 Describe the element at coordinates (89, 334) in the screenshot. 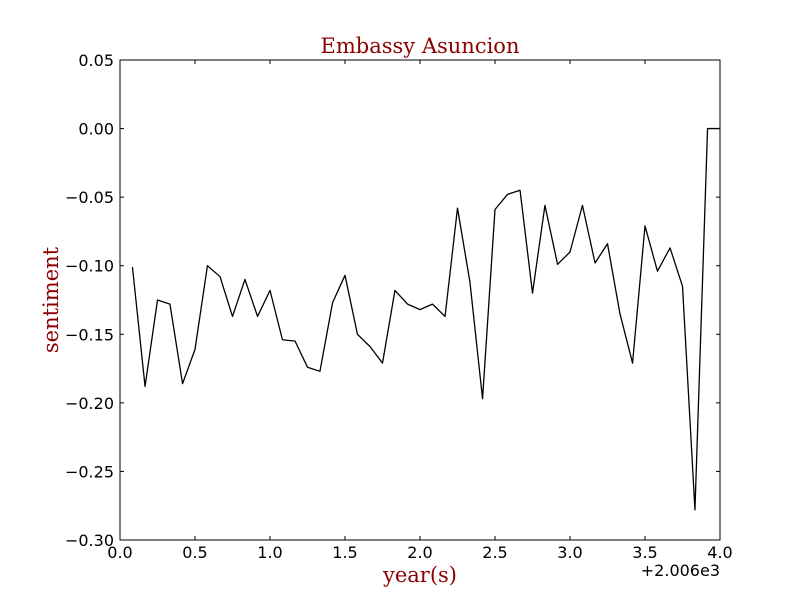

I see `y-tick-label: −0.15` at that location.